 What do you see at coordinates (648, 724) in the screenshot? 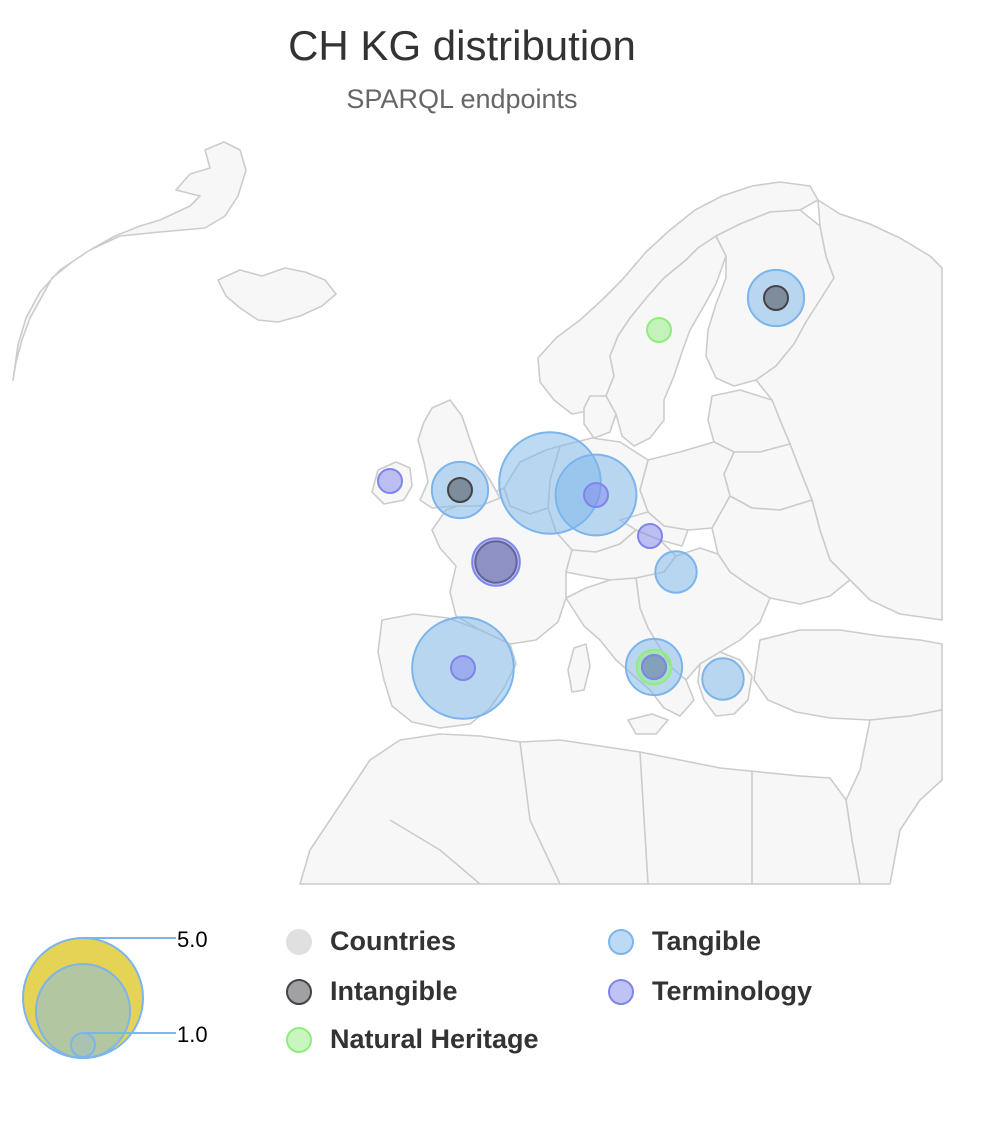
I see `island-sicily` at bounding box center [648, 724].